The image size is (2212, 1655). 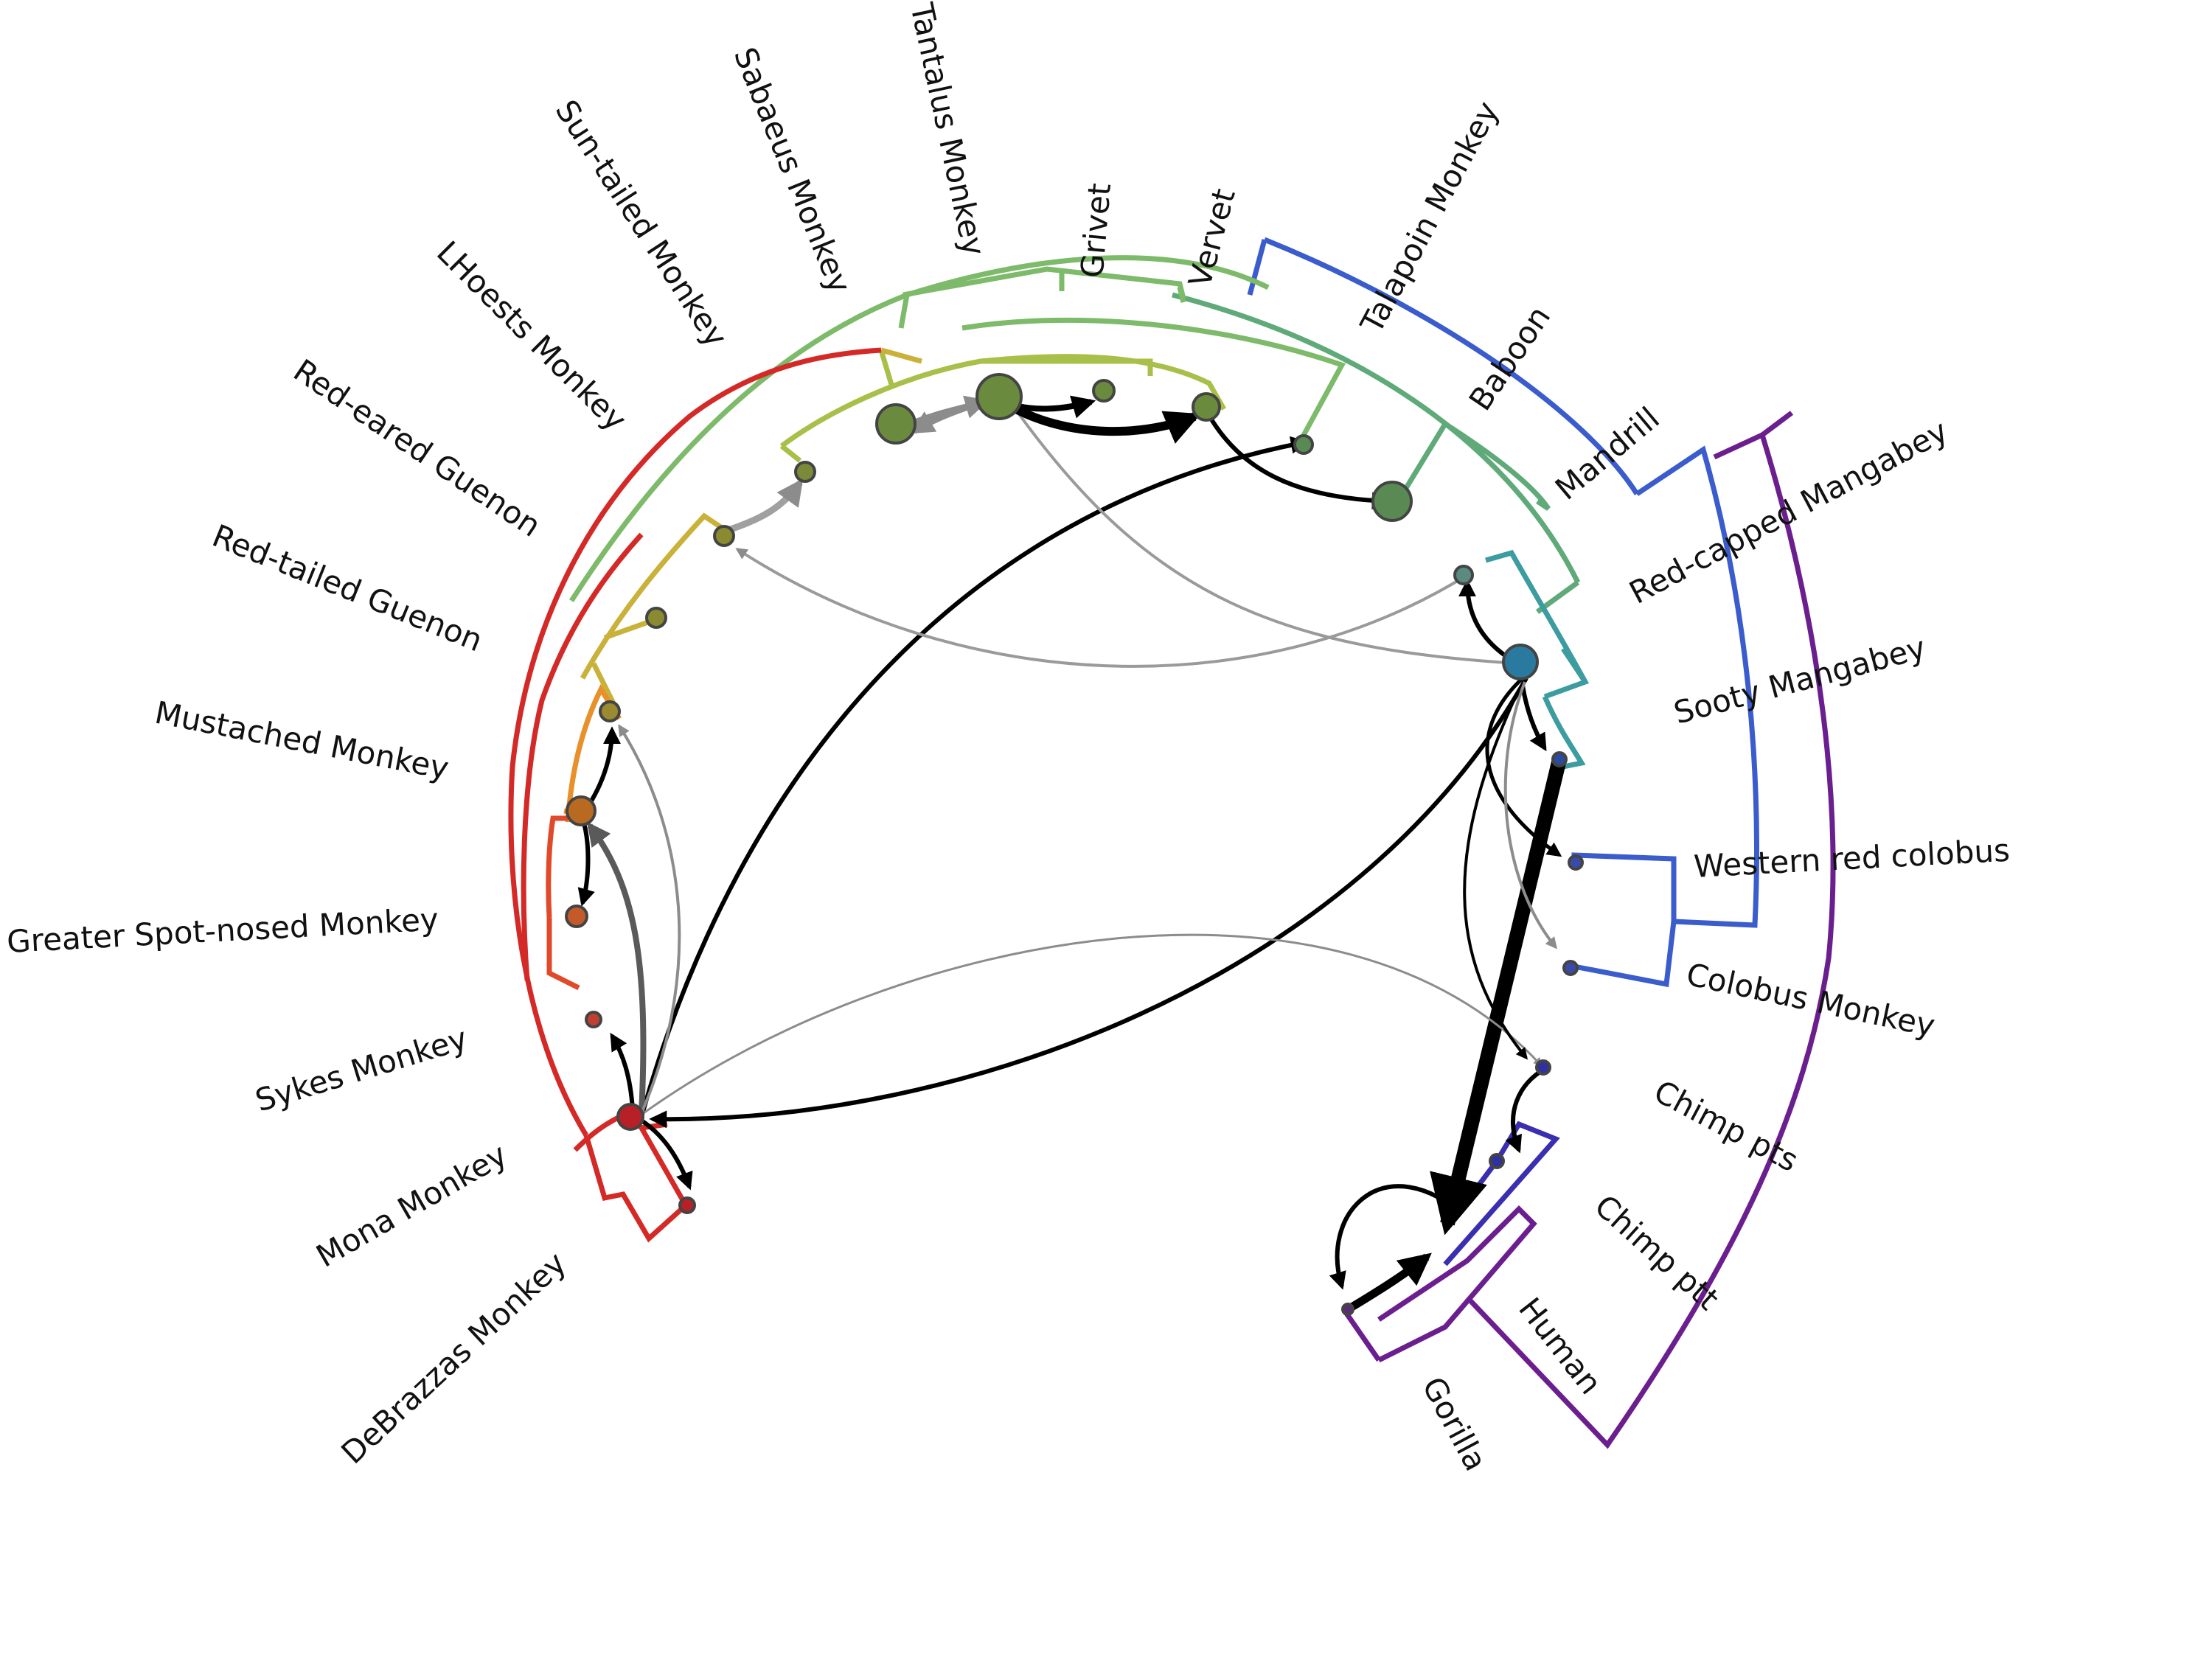 I want to click on branch-red-mona, so click(x=631, y=1176).